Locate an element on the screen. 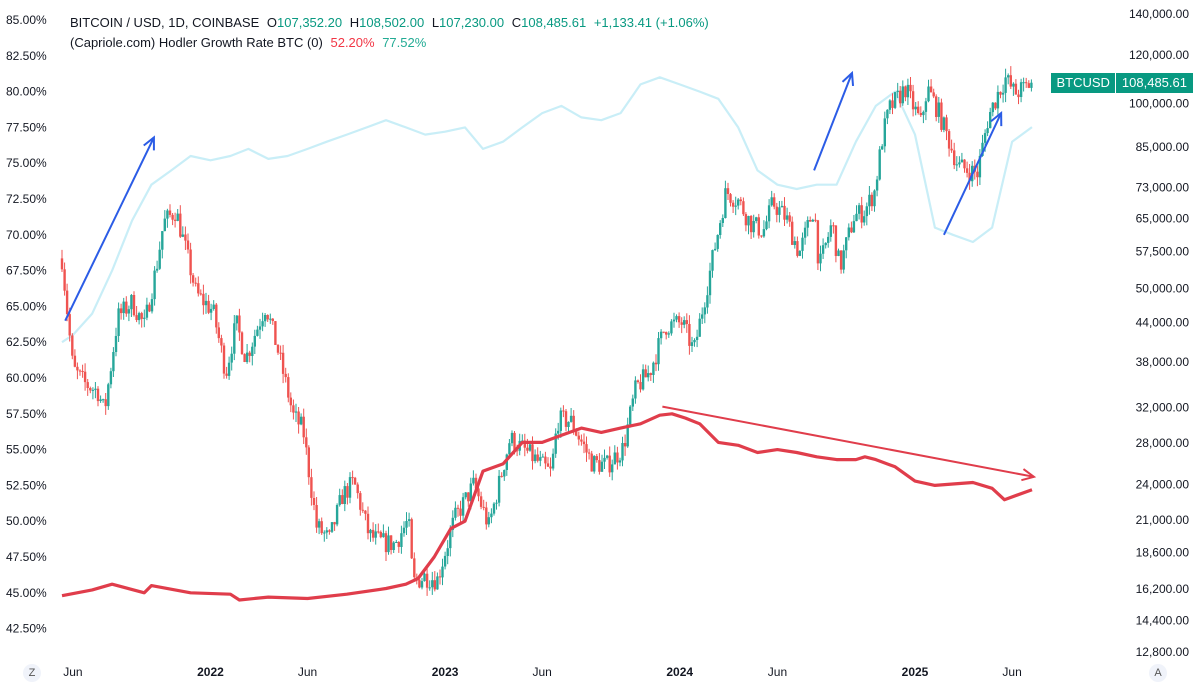 The height and width of the screenshot is (690, 1200). left-axis-tick: 57.50% is located at coordinates (26, 414).